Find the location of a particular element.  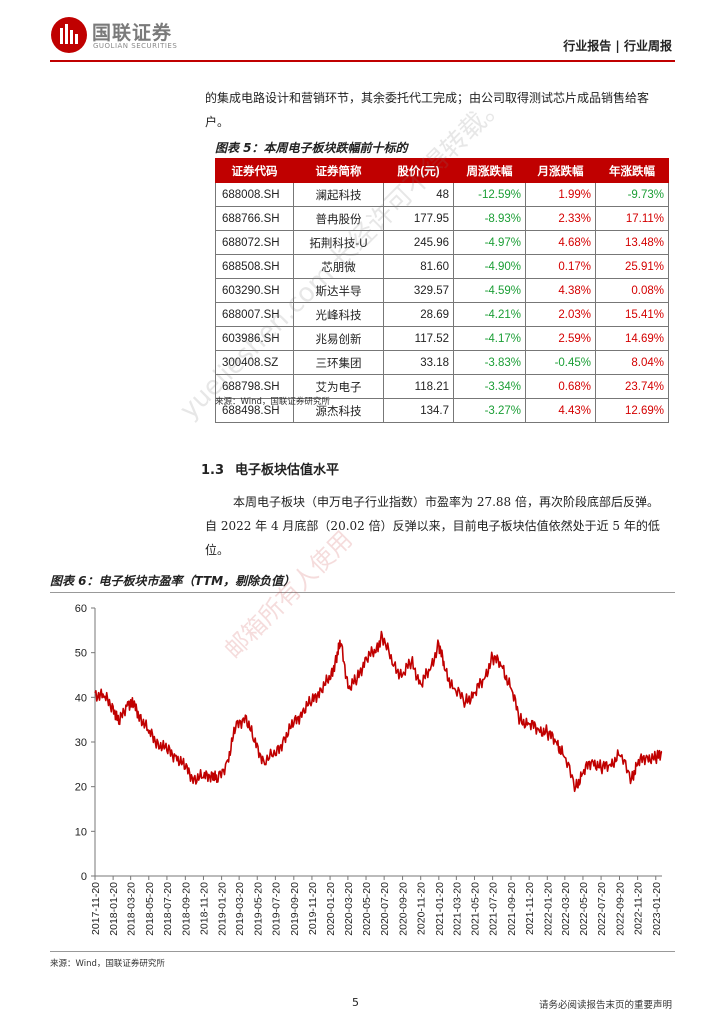

chart-top-divider is located at coordinates (362, 592).